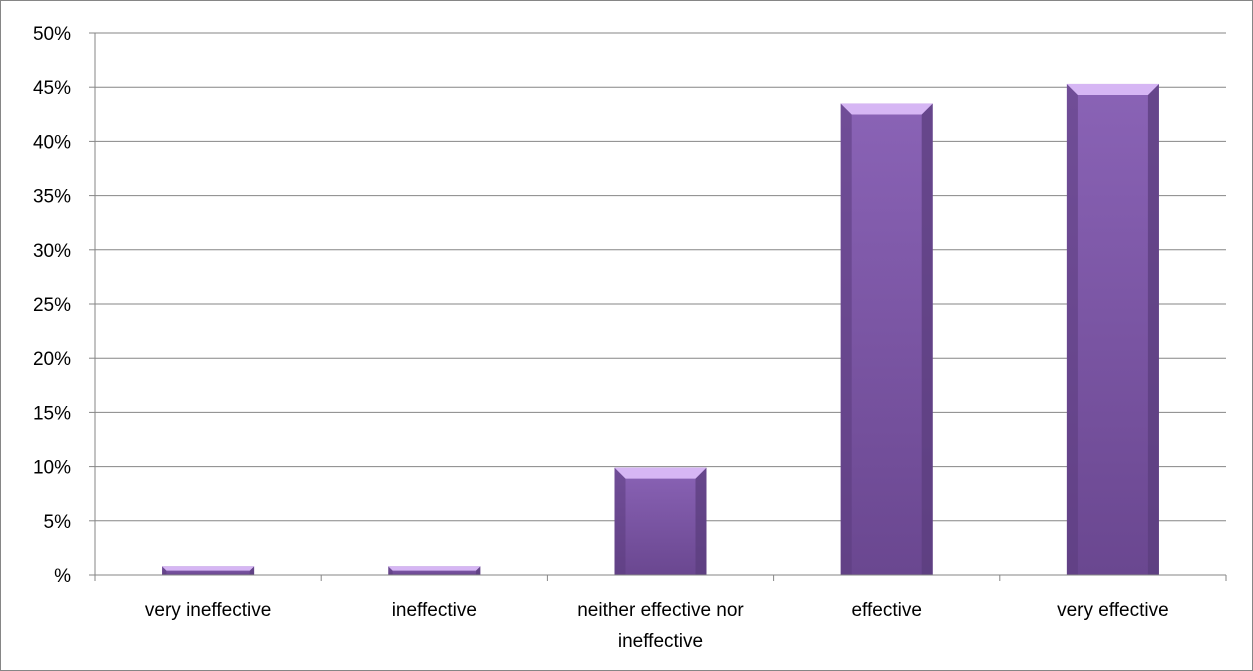 The height and width of the screenshot is (671, 1253). I want to click on x-tick-label: effective, so click(886, 610).